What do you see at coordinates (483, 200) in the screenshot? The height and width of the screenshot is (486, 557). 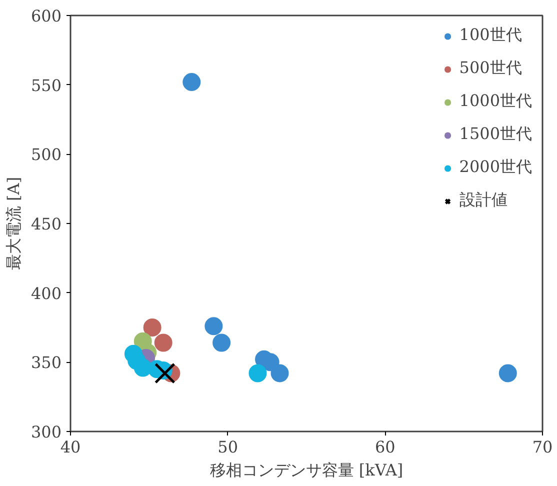 I see `legend-label: 設計値` at bounding box center [483, 200].